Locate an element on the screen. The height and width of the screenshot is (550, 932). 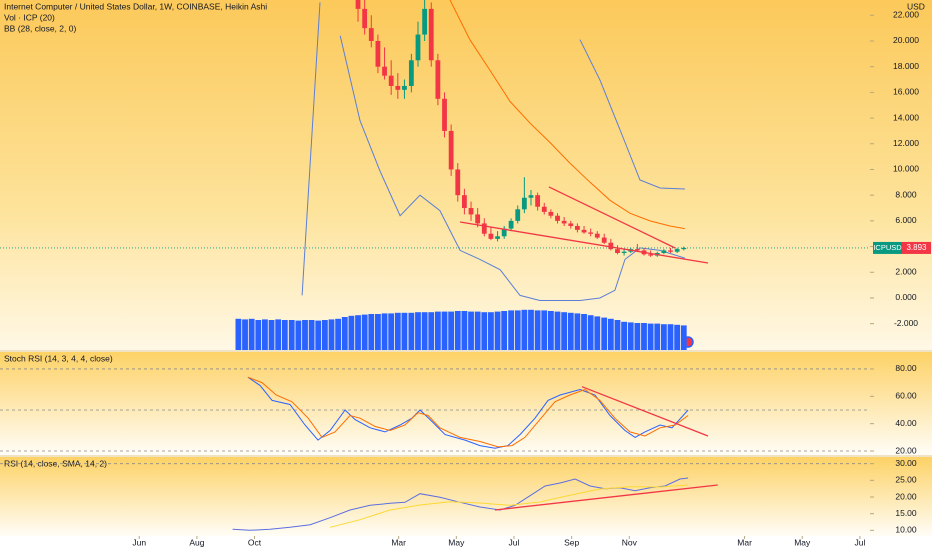
y-tick-label: 8.000 is located at coordinates (906, 194).